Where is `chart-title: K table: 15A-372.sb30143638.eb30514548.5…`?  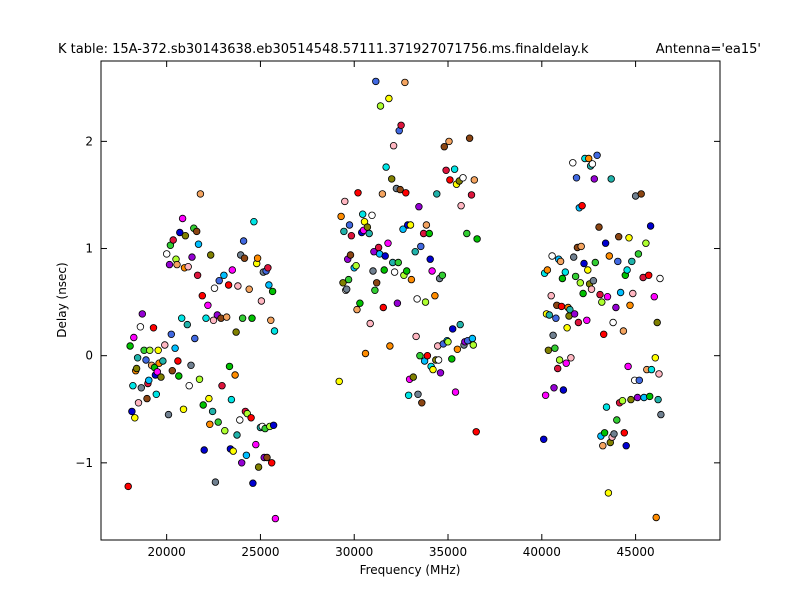 chart-title: K table: 15A-372.sb30143638.eb30514548.5… is located at coordinates (323, 49).